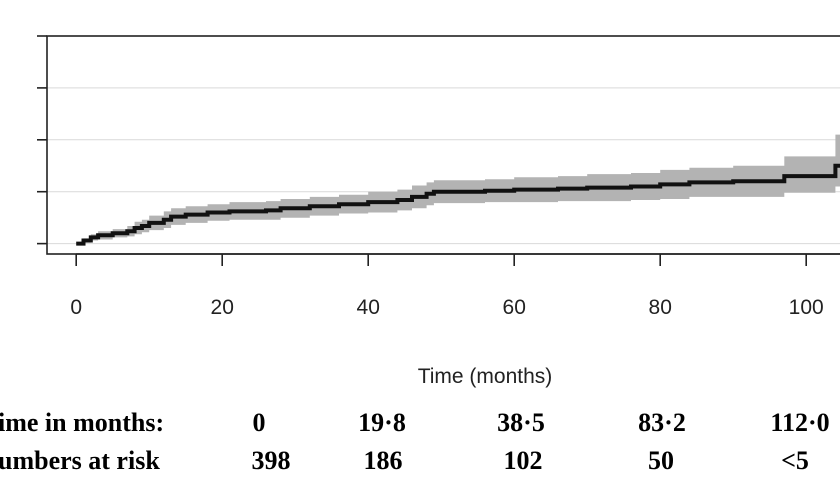  Describe the element at coordinates (222, 307) in the screenshot. I see `x-tick-label: 20` at that location.